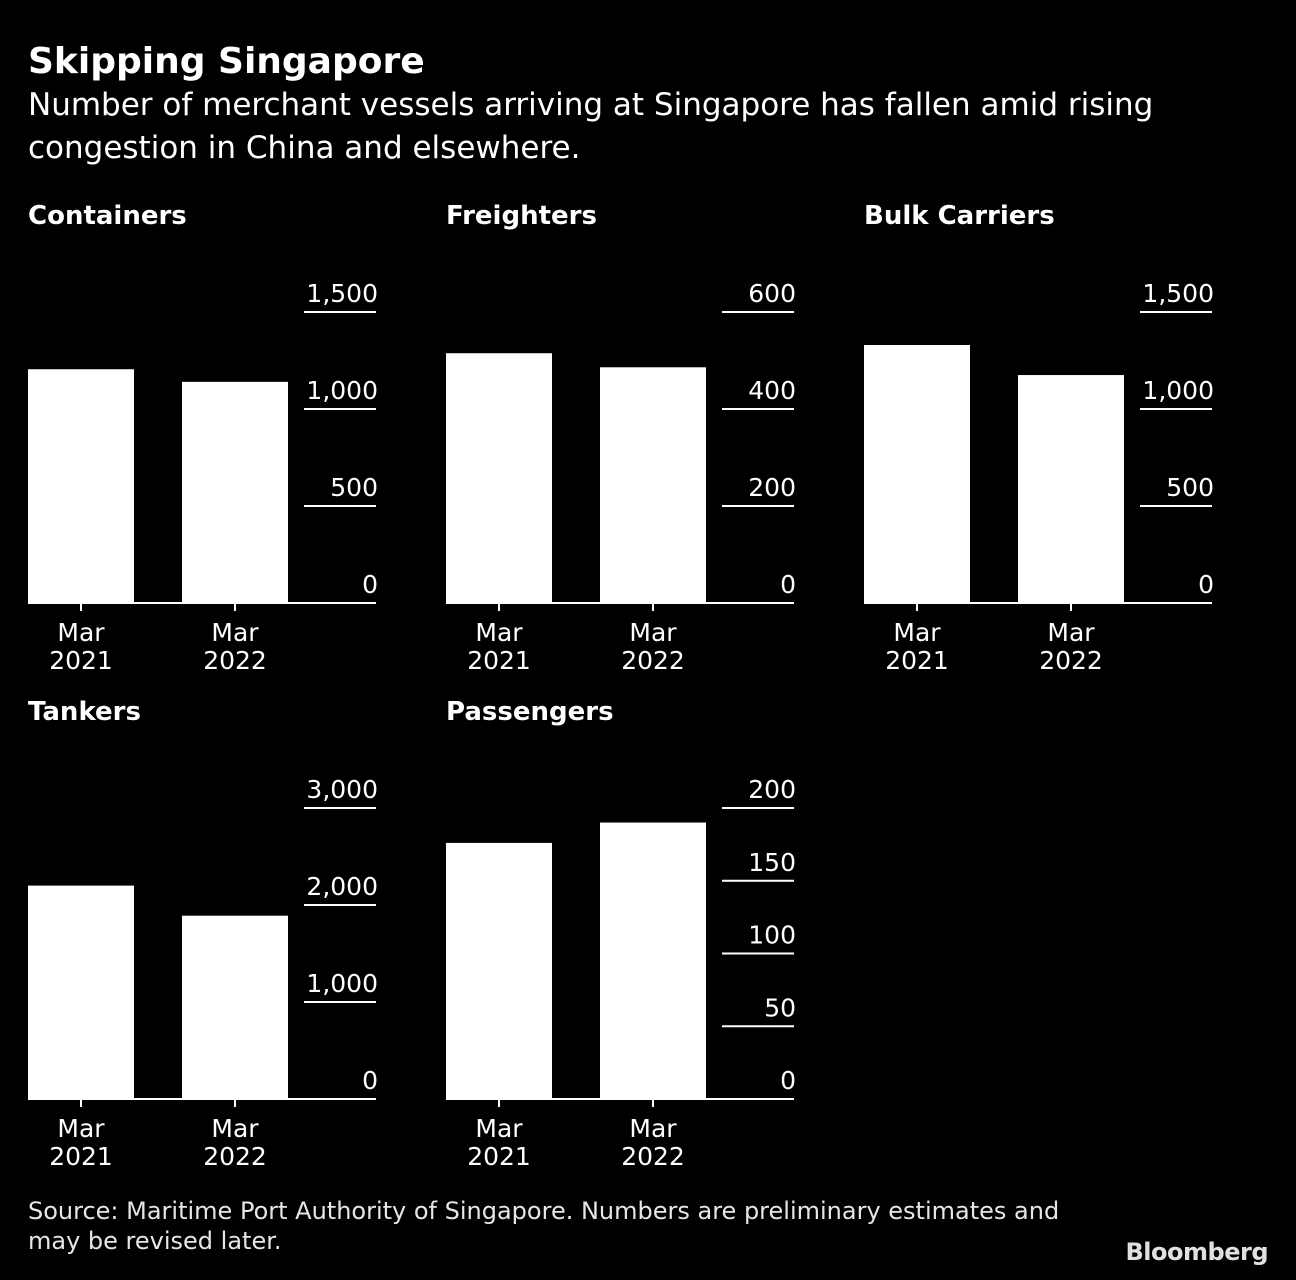 This screenshot has height=1280, width=1296. I want to click on panel-title: Containers, so click(107, 216).